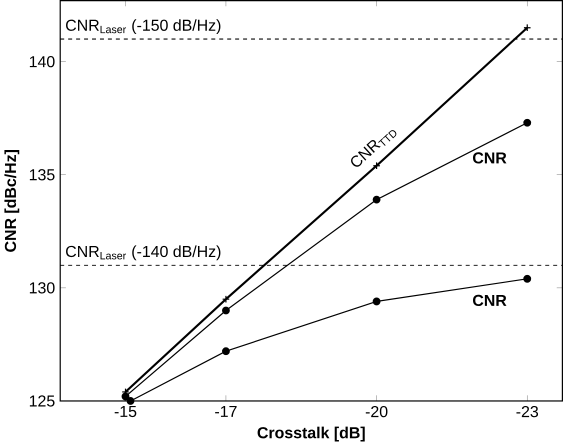 This screenshot has height=446, width=563. Describe the element at coordinates (42, 401) in the screenshot. I see `y-tick-label: 125` at that location.